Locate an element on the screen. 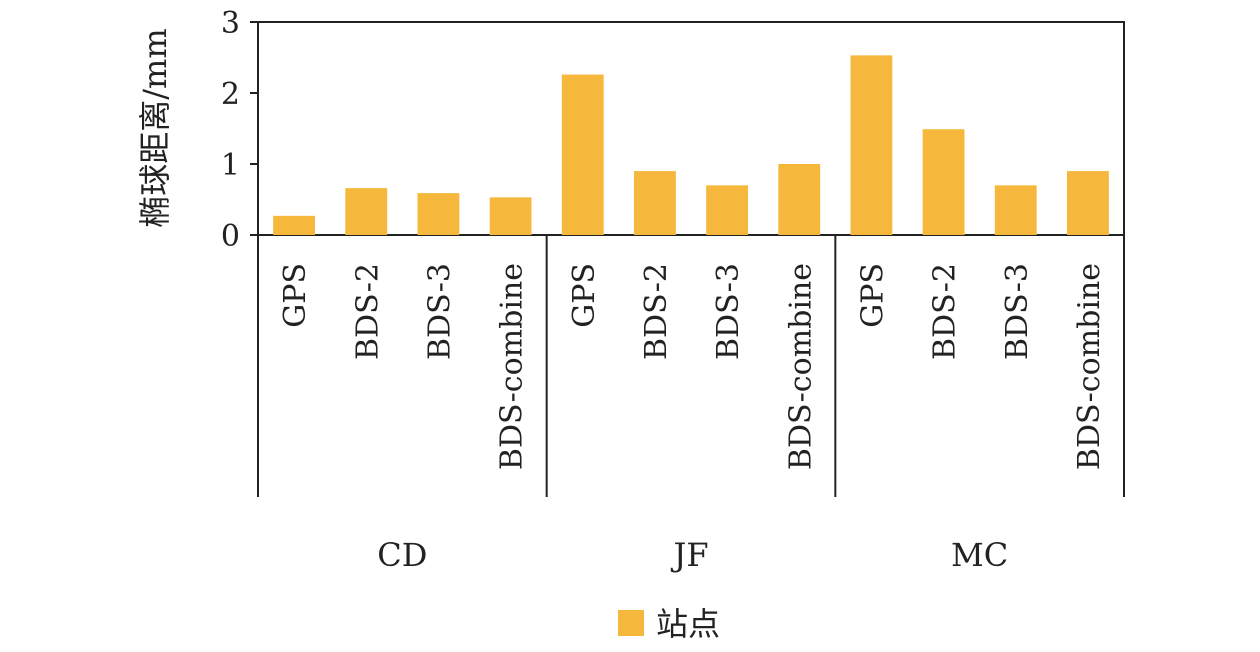 The image size is (1260, 652). bar-jf-gps is located at coordinates (582, 154).